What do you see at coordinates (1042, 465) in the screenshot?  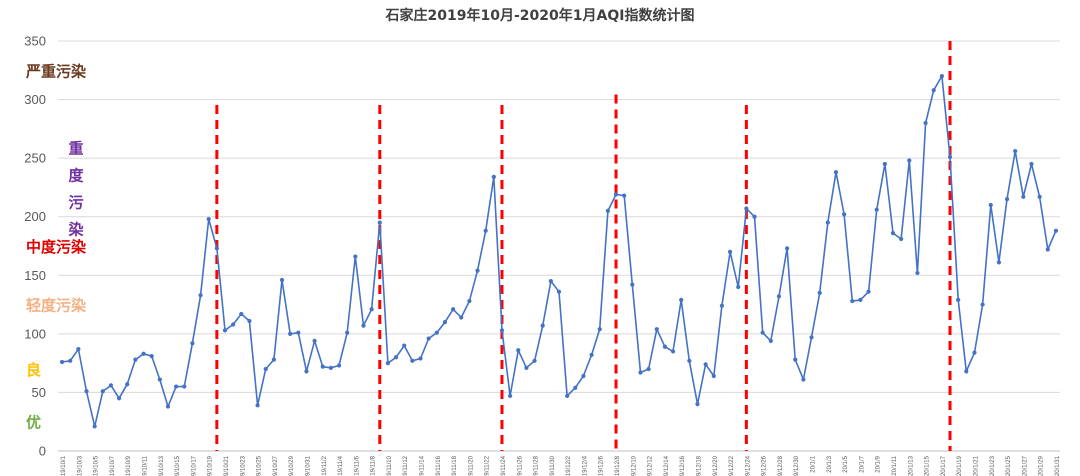 I see `x-tick-label: 20/1/29` at bounding box center [1042, 465].